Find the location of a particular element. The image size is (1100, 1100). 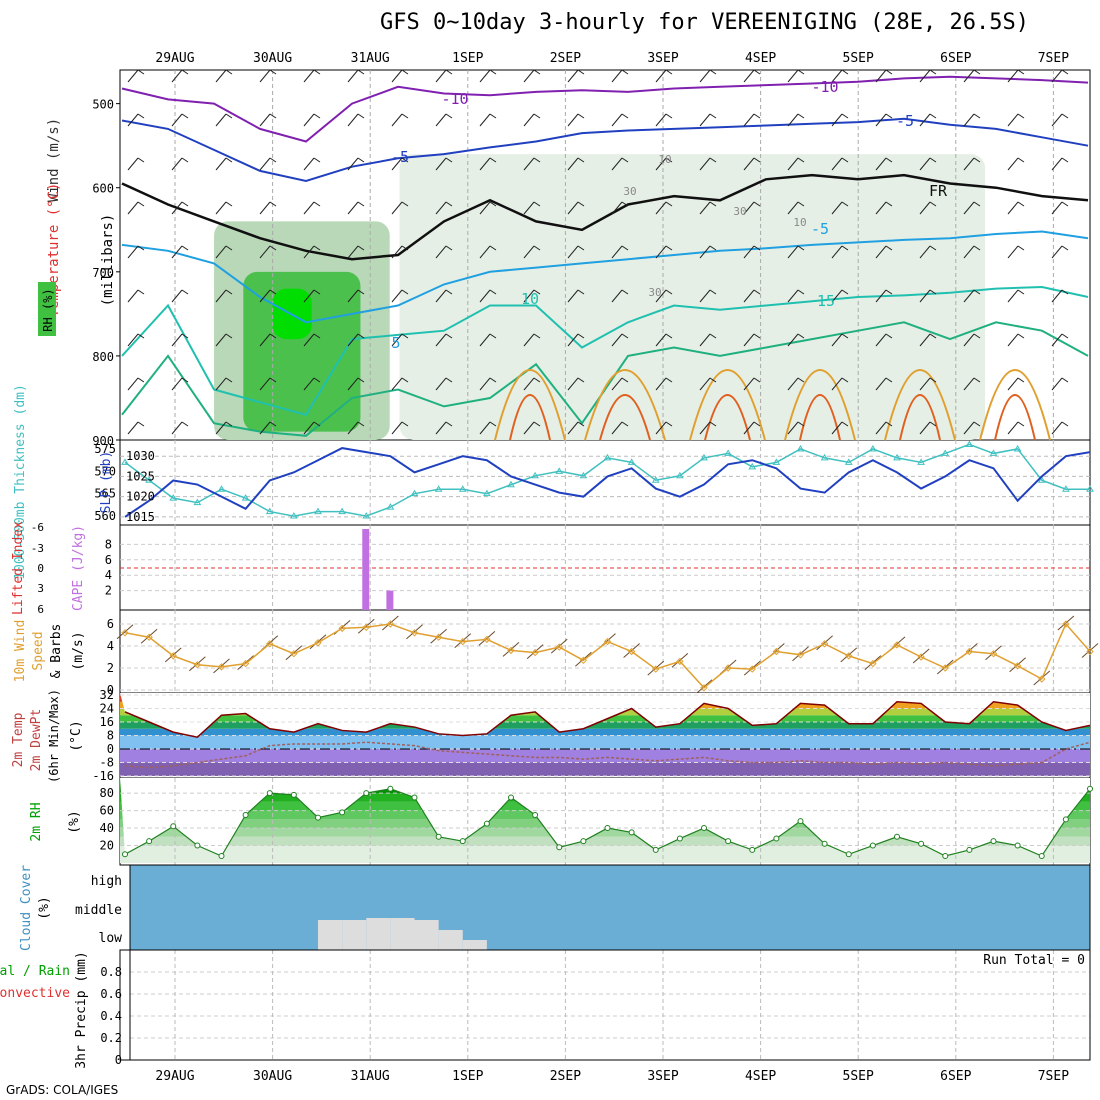

rh-mask is located at coordinates (605, 817).